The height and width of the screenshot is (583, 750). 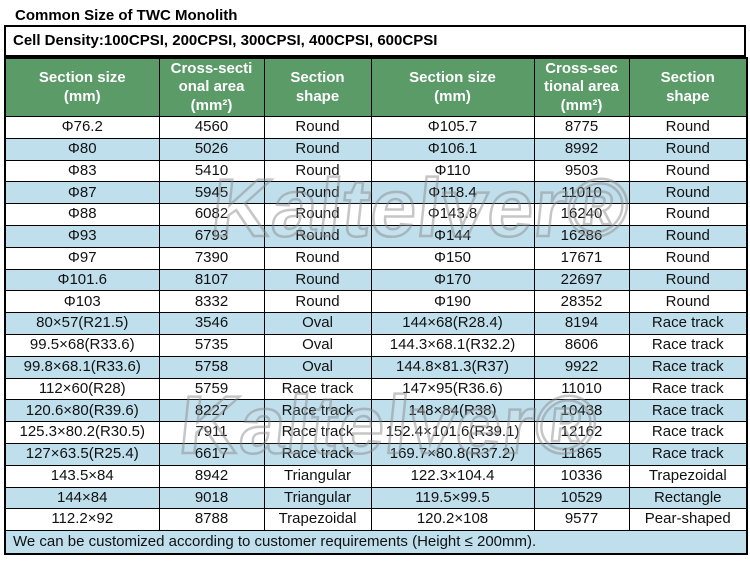 I want to click on cross-sectional-area-cell: 9922, so click(x=581, y=367).